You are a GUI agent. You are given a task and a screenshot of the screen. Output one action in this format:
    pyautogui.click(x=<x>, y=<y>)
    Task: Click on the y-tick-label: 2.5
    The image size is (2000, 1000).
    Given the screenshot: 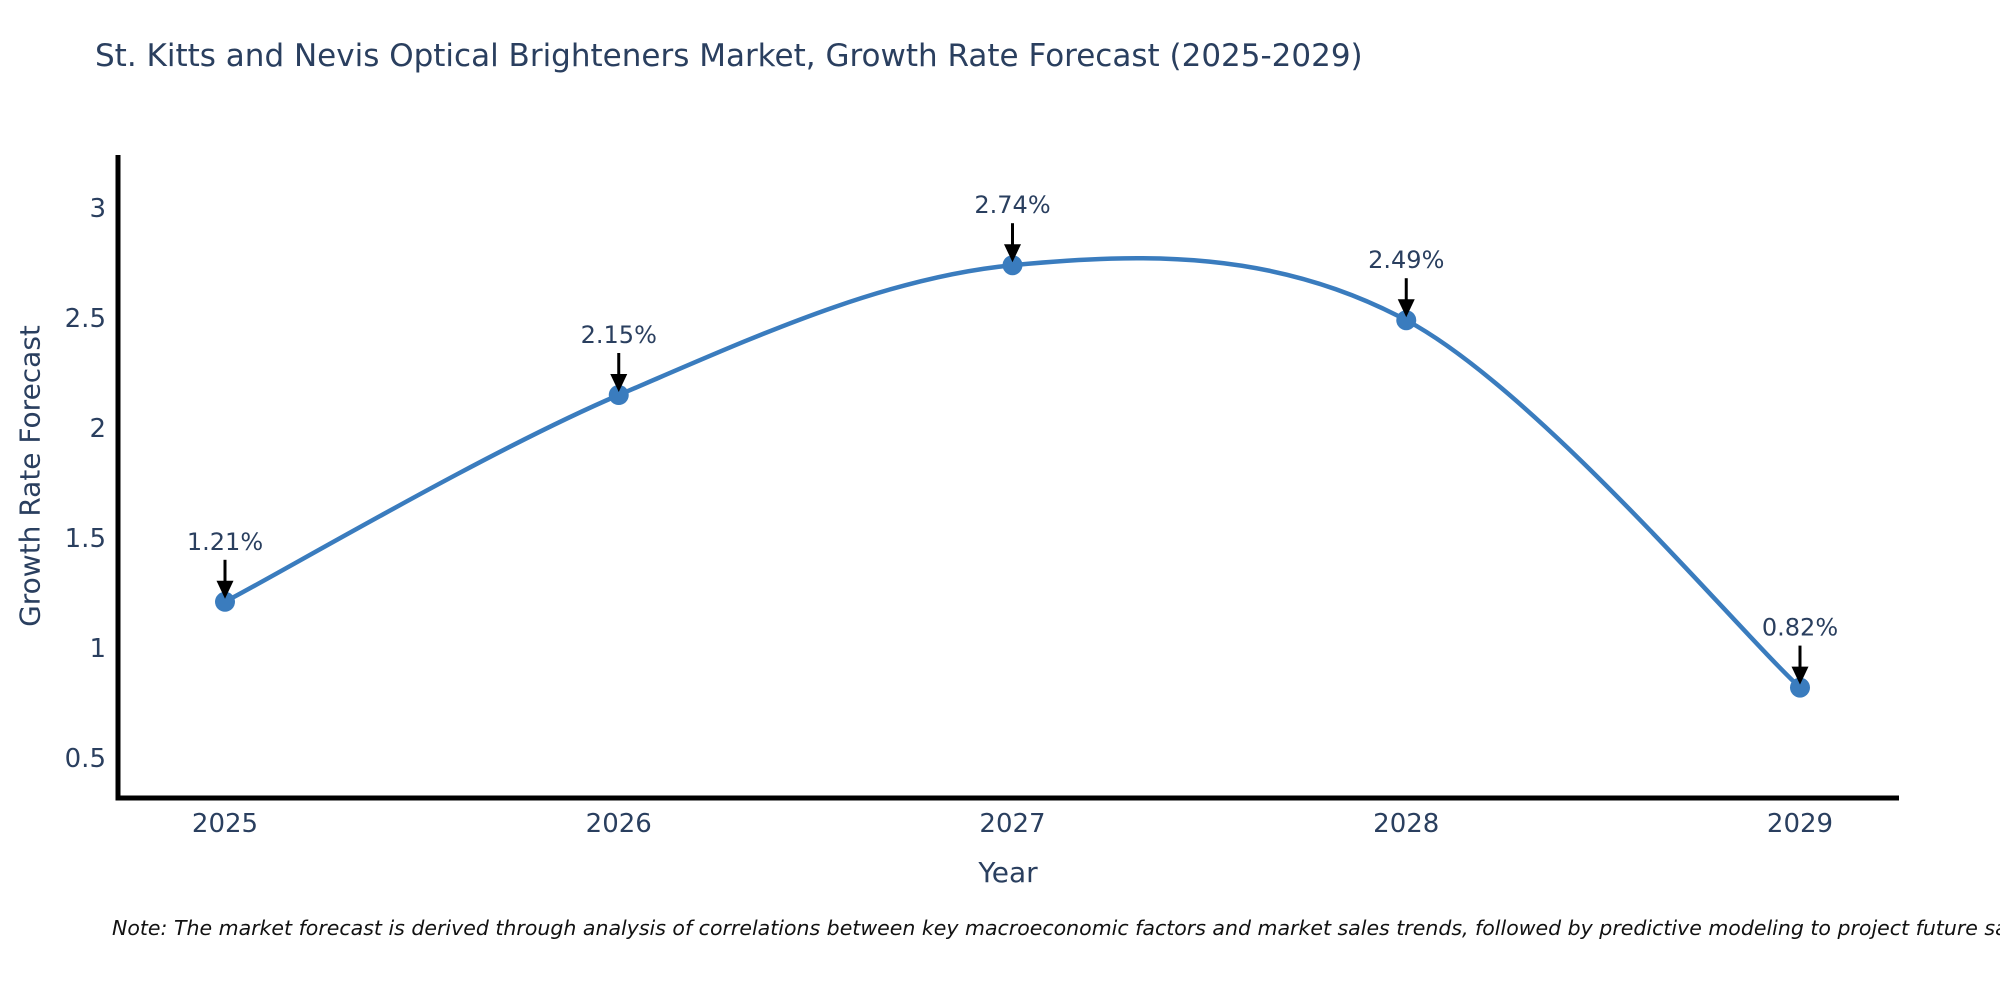 What is the action you would take?
    pyautogui.click(x=85, y=319)
    